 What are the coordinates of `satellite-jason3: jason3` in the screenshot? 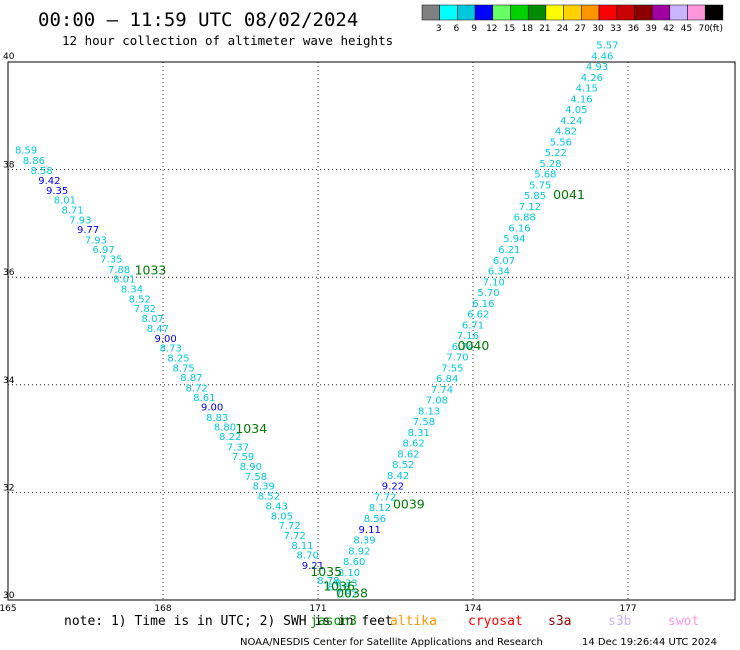 It's located at (333, 621).